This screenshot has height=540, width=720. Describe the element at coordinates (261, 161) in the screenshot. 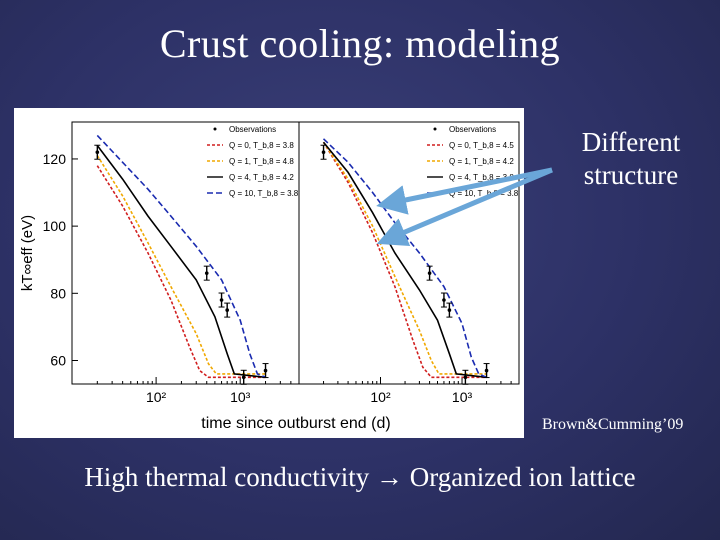

I see `legend-label: Q = 1, T_b,8 = 4.8` at that location.